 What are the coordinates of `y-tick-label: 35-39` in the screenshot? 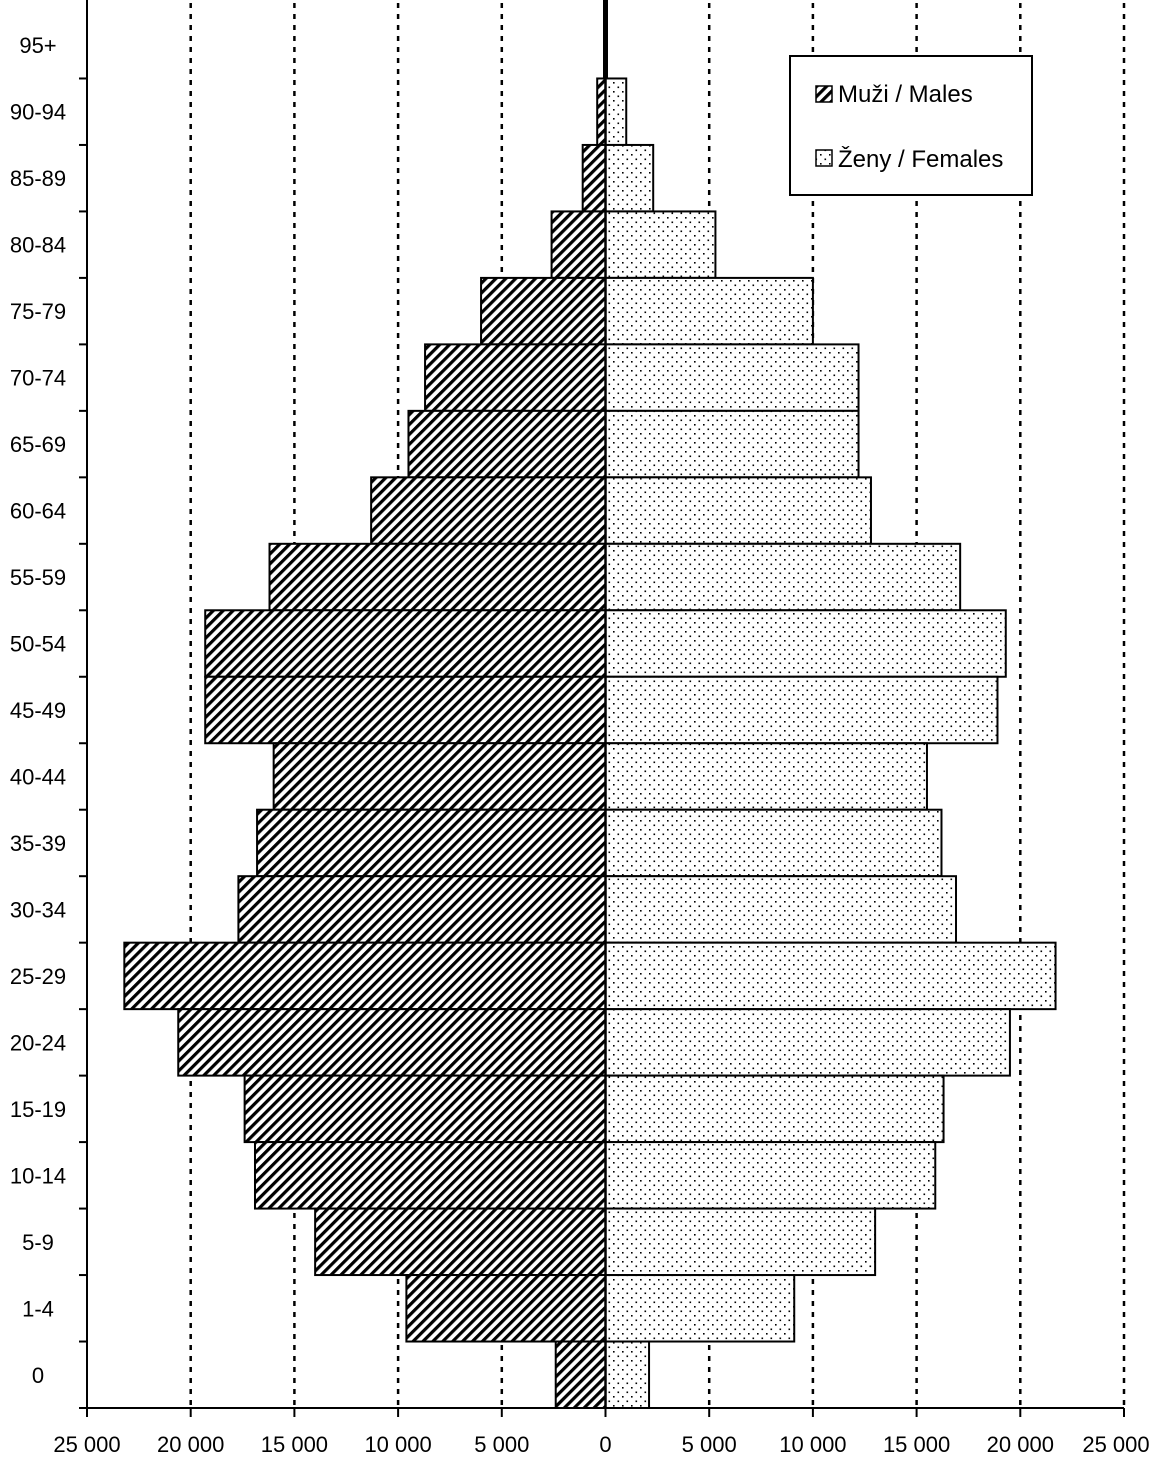 It's located at (38, 843).